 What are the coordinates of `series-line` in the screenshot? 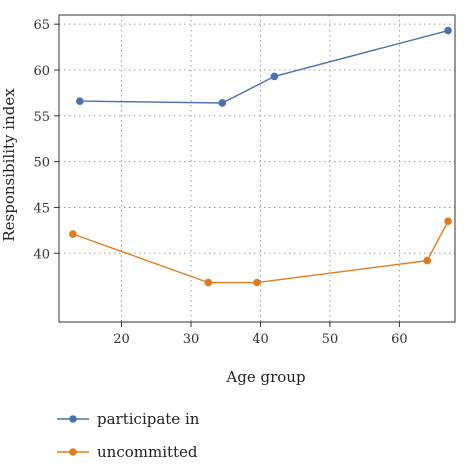 It's located at (264, 66).